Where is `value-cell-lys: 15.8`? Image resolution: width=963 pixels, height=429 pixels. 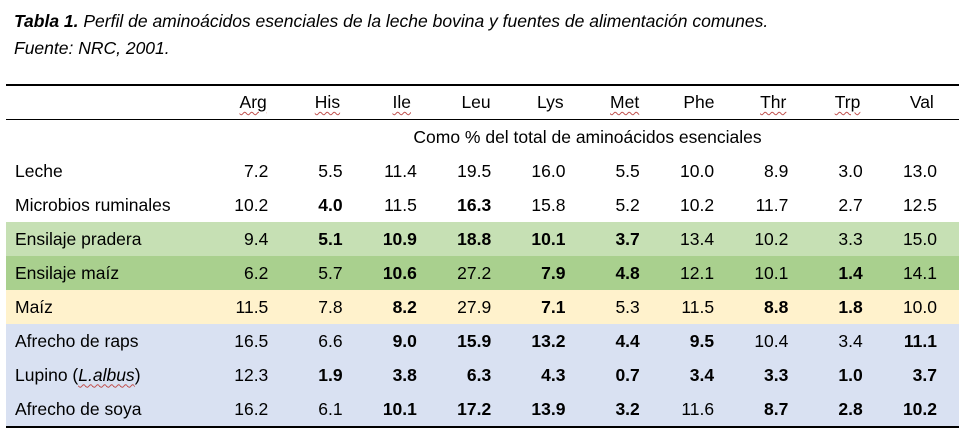
value-cell-lys: 15.8 is located at coordinates (548, 204).